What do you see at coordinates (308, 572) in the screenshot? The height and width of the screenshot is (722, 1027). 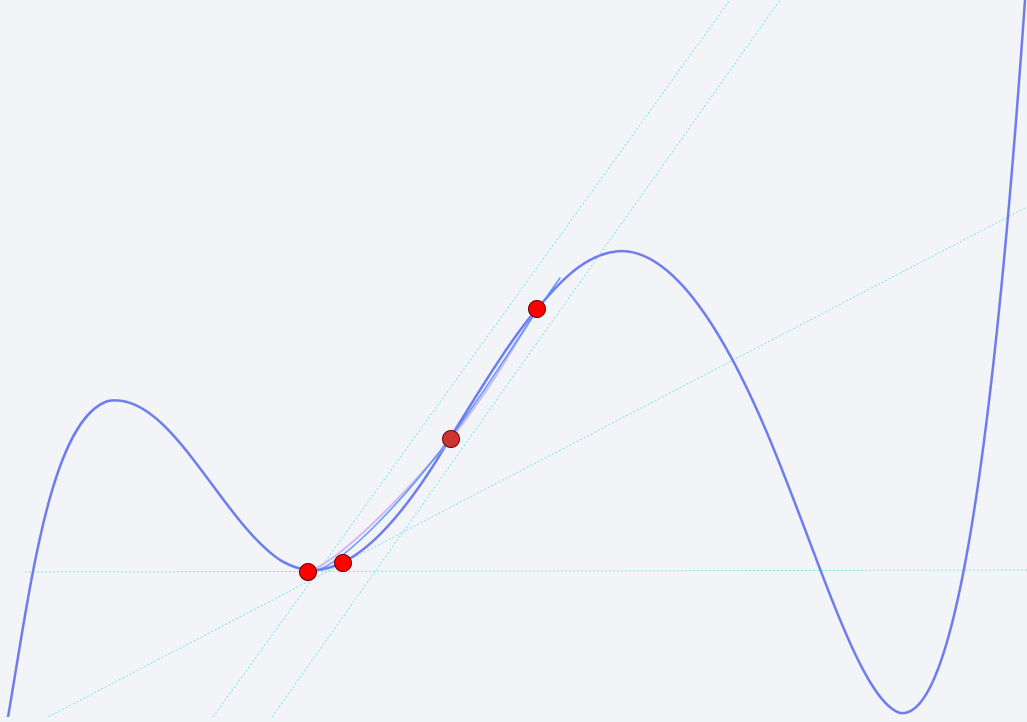 I see `point-a` at bounding box center [308, 572].